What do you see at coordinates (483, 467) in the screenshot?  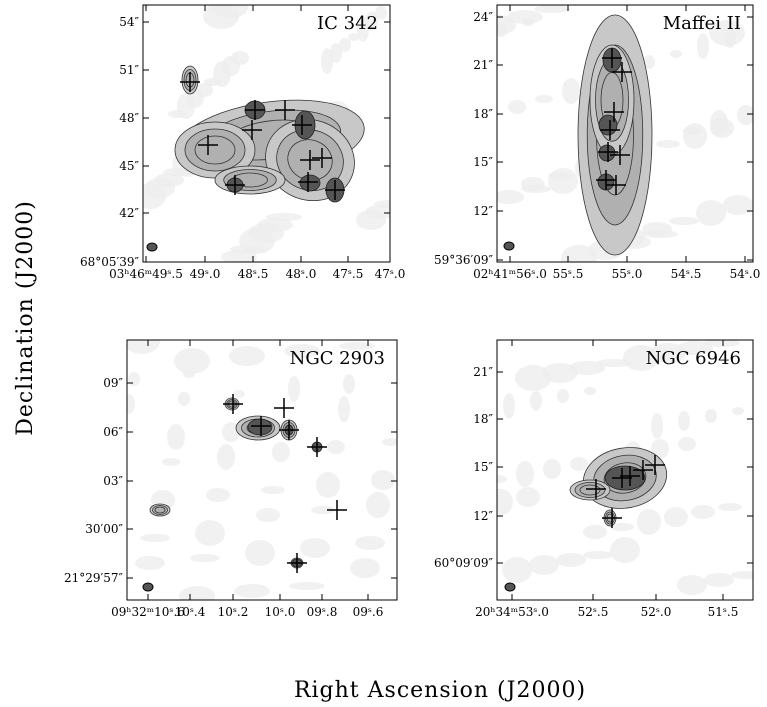 I see `y-tick-label: 15″` at bounding box center [483, 467].